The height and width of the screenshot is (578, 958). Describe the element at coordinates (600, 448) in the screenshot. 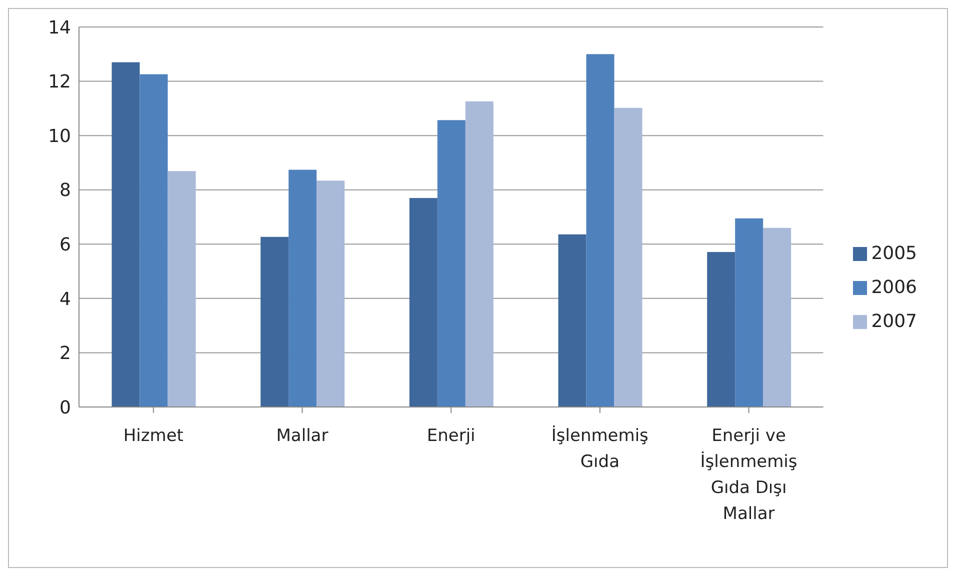

I see `x-tick-label: İşlenmemiş Gıda` at that location.